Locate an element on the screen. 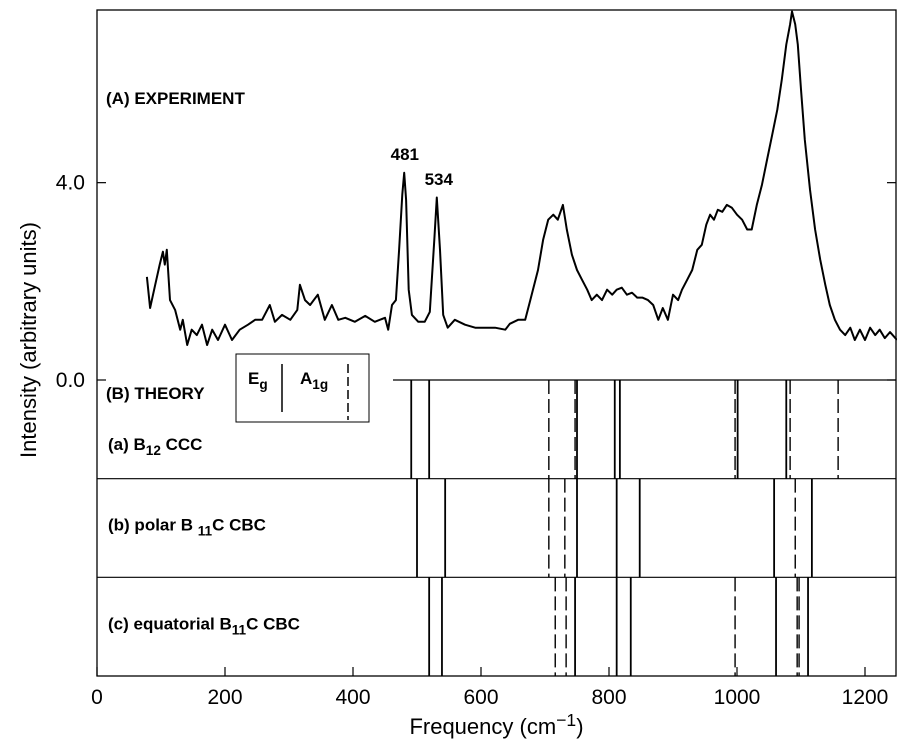 This screenshot has width=897, height=740. peak-label: 481 is located at coordinates (405, 154).